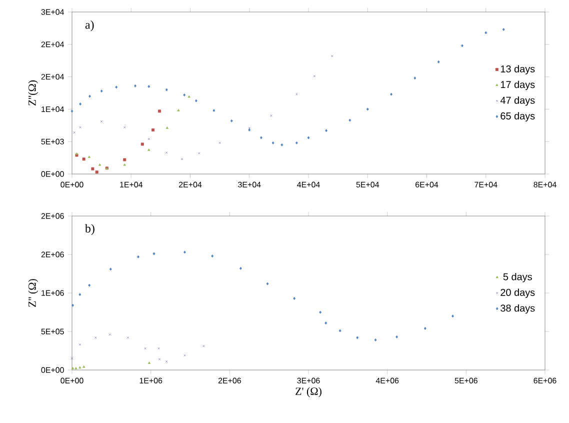  Describe the element at coordinates (517, 69) in the screenshot. I see `legend-label: 13 days` at that location.